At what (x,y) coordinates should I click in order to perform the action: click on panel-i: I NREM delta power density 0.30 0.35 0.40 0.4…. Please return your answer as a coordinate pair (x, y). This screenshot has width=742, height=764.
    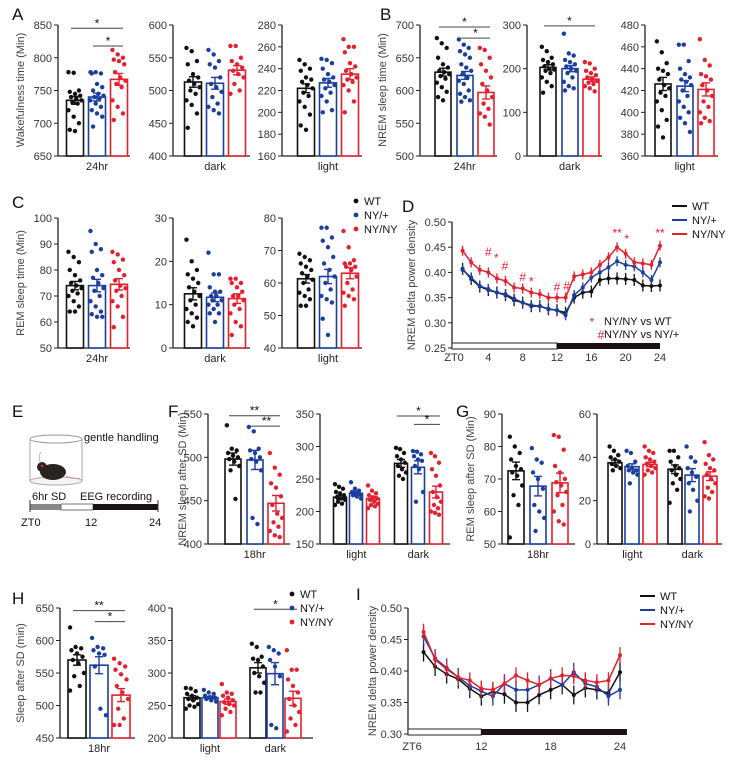
    Looking at the image, I should click on (491, 669).